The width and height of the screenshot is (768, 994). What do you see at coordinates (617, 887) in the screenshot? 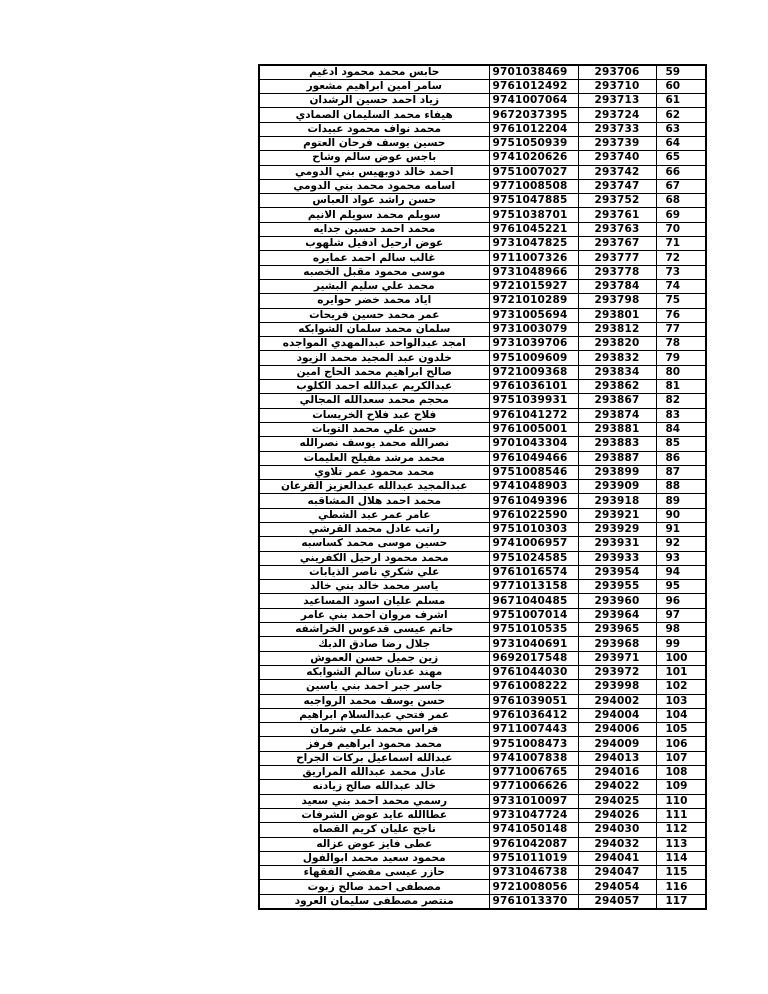
I see `serial-cell: 294054` at bounding box center [617, 887].